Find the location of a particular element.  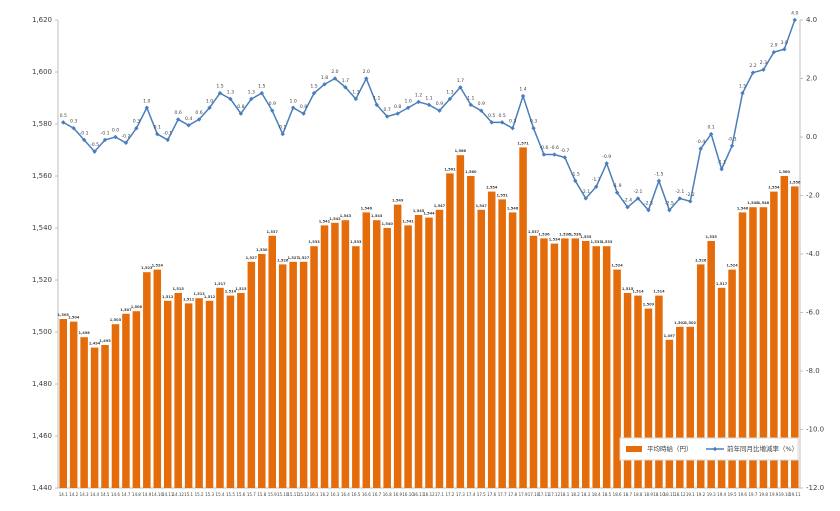

line-label: 1.3 is located at coordinates (449, 92).